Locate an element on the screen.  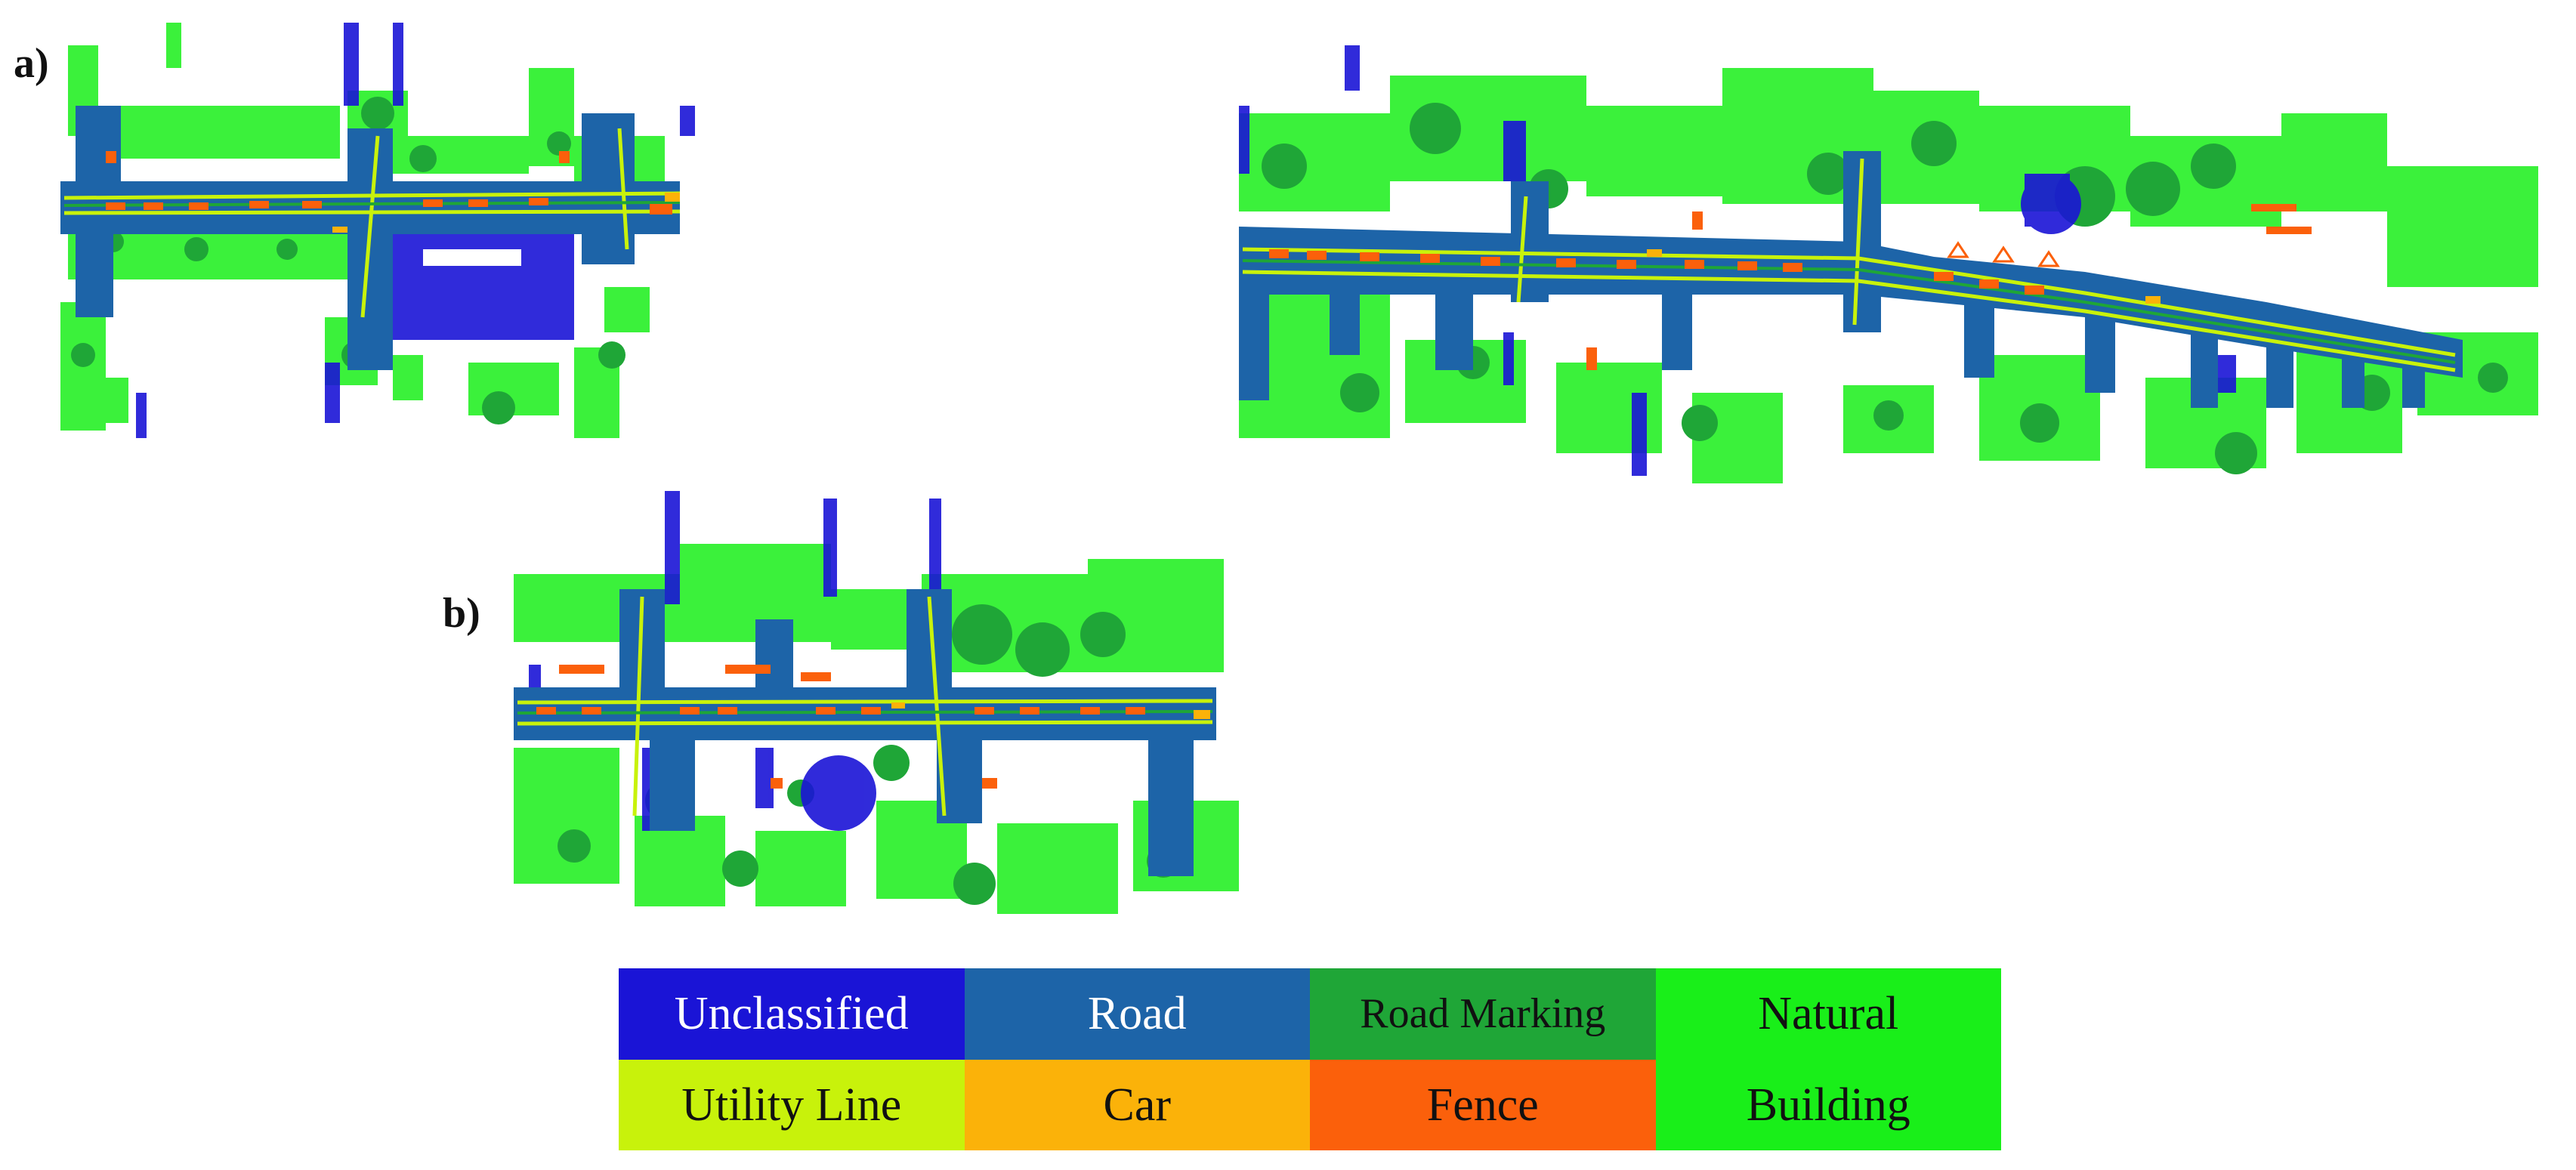
legend-label: Road is located at coordinates (1137, 1014).